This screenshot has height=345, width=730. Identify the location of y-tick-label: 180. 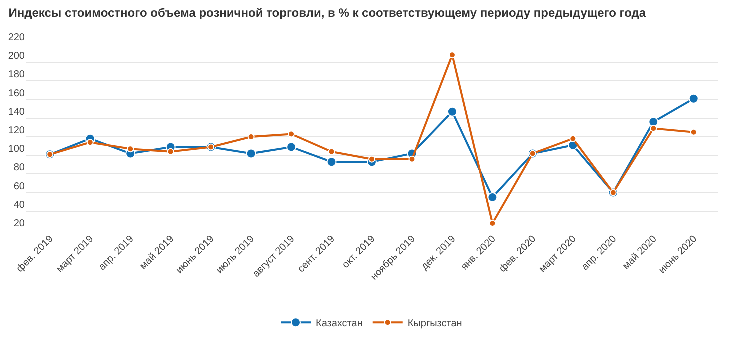
(17, 75).